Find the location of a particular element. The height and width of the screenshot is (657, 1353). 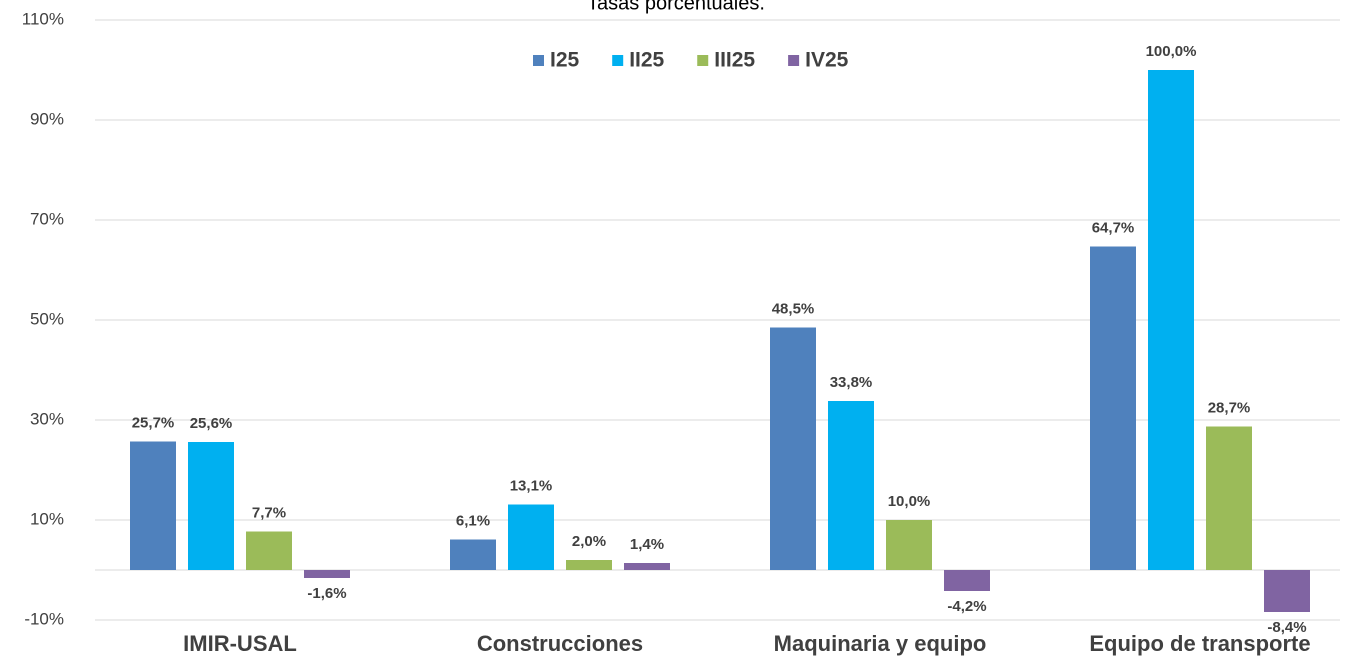

value-label: 1,4% is located at coordinates (647, 544).